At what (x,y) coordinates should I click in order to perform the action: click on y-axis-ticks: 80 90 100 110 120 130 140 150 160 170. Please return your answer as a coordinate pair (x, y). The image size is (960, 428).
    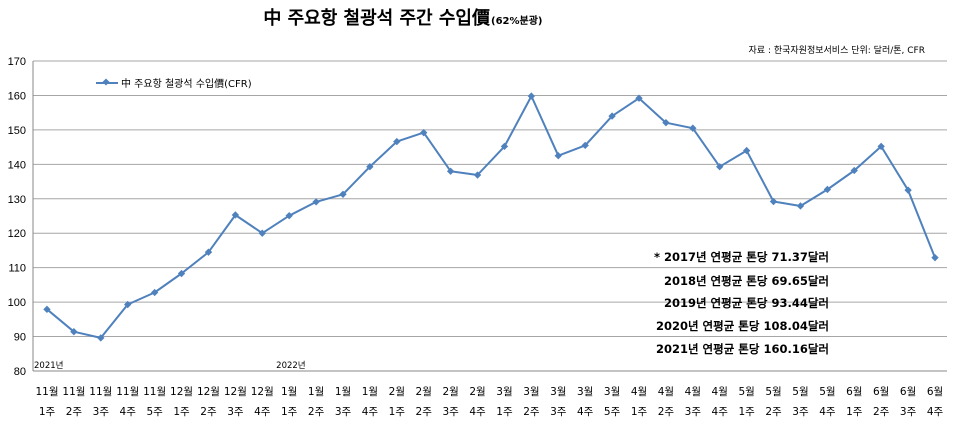
    Looking at the image, I should click on (17, 217).